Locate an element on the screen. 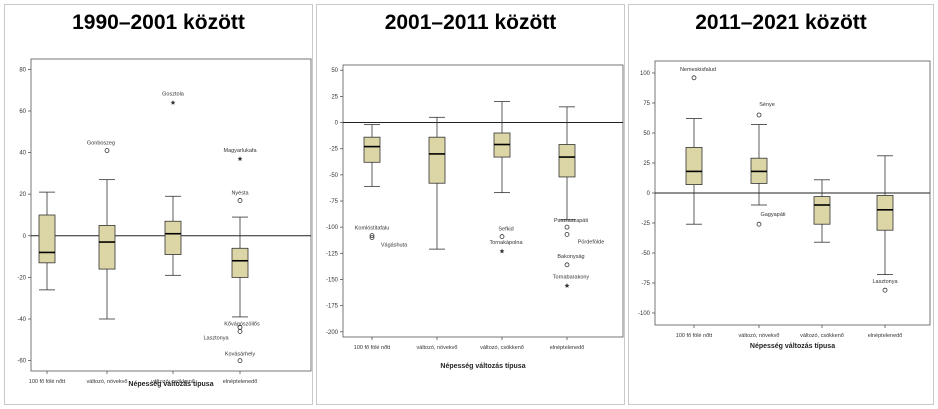 The height and width of the screenshot is (409, 938). outlier-label: Kovásárhely is located at coordinates (240, 355).